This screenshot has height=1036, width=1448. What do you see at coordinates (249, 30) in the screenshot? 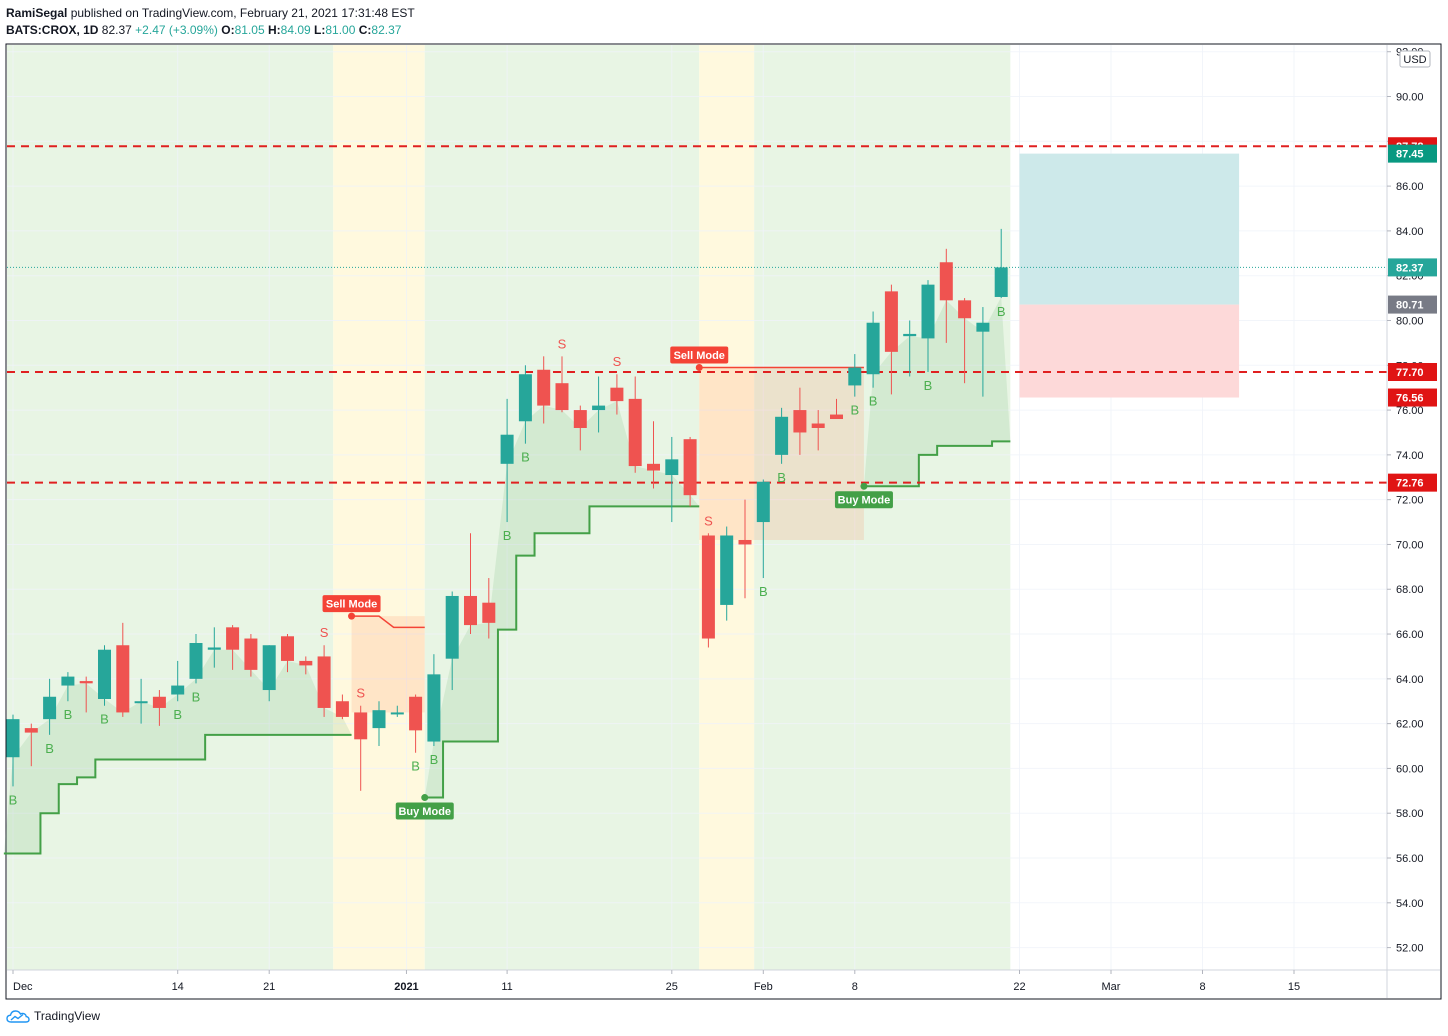
I see `open-value: 81.05` at bounding box center [249, 30].